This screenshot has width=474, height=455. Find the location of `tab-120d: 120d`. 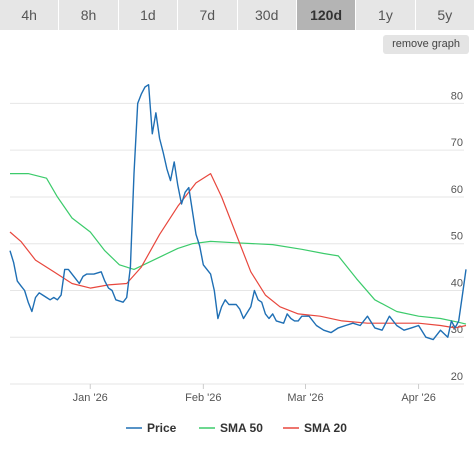

tab-120d: 120d is located at coordinates (326, 15).